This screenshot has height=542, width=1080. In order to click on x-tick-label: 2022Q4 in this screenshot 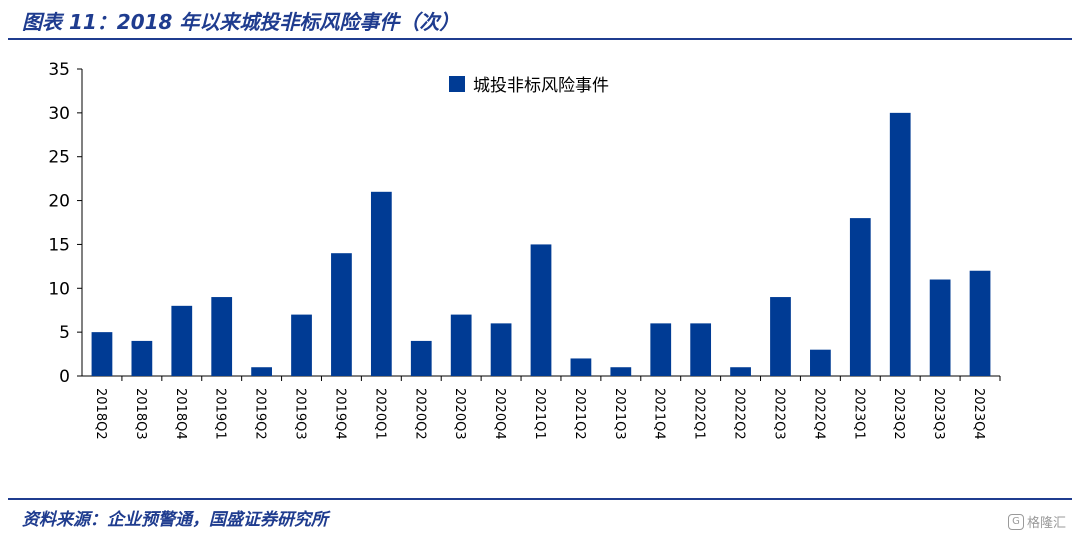, I will do `click(818, 414)`.